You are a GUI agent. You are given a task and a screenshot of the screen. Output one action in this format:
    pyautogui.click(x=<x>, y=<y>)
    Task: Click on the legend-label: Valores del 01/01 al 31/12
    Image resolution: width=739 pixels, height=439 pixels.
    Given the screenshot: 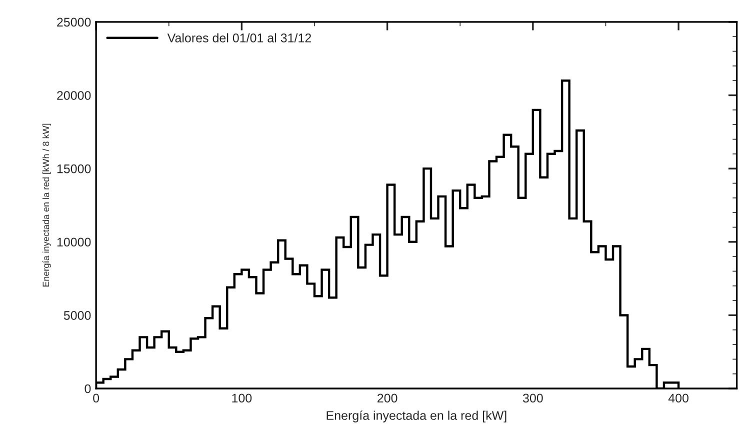 What is the action you would take?
    pyautogui.click(x=239, y=37)
    